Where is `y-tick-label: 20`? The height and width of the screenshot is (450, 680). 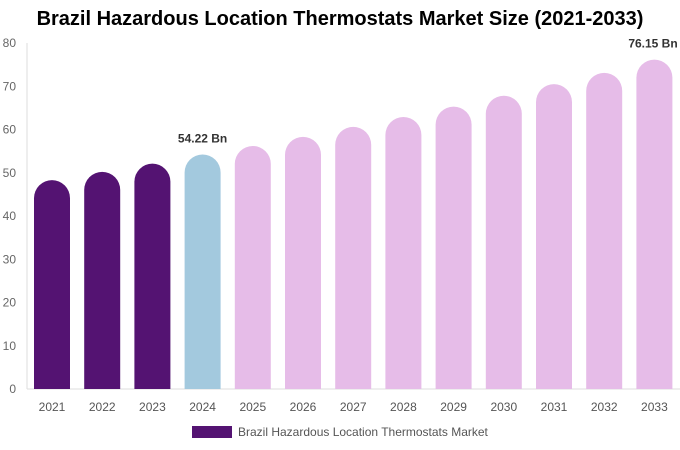 y-tick-label: 20 is located at coordinates (10, 303).